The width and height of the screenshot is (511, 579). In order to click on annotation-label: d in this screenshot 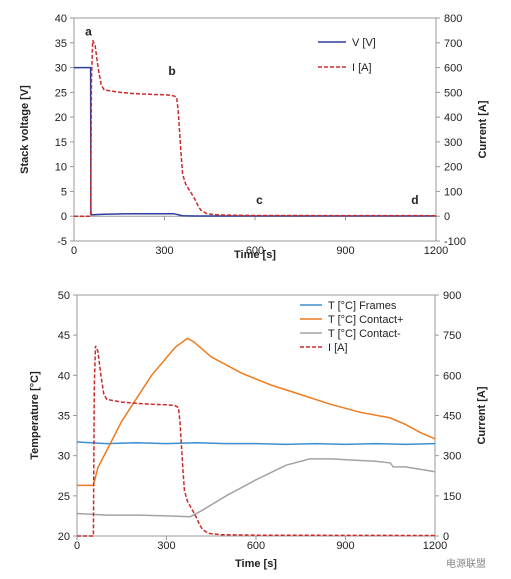, I will do `click(414, 200)`.